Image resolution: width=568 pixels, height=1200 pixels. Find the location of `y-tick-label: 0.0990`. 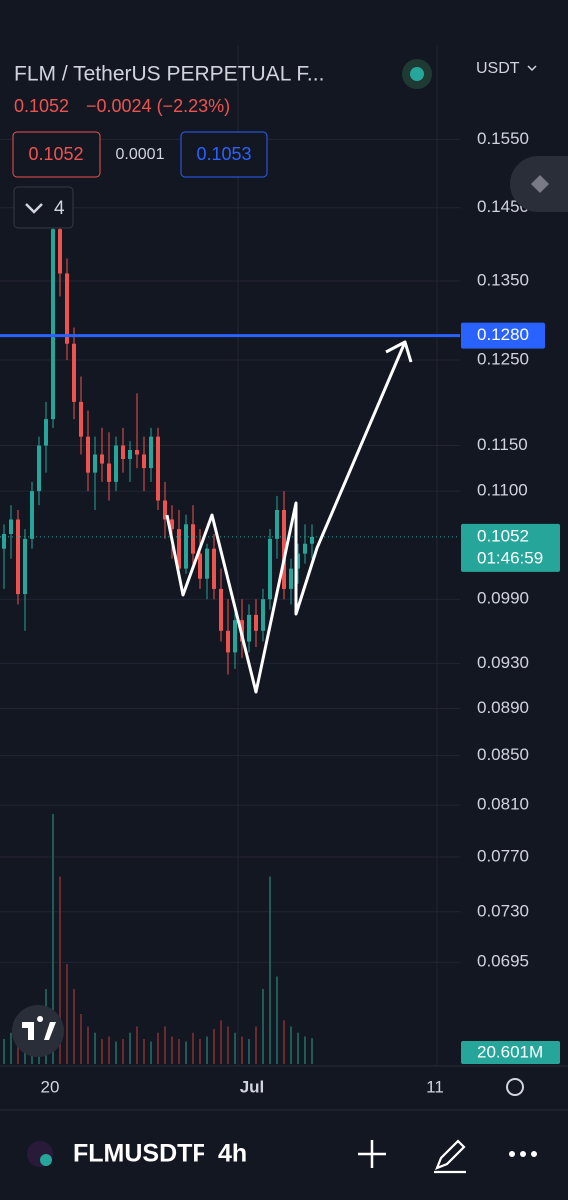

y-tick-label: 0.0990 is located at coordinates (503, 598).